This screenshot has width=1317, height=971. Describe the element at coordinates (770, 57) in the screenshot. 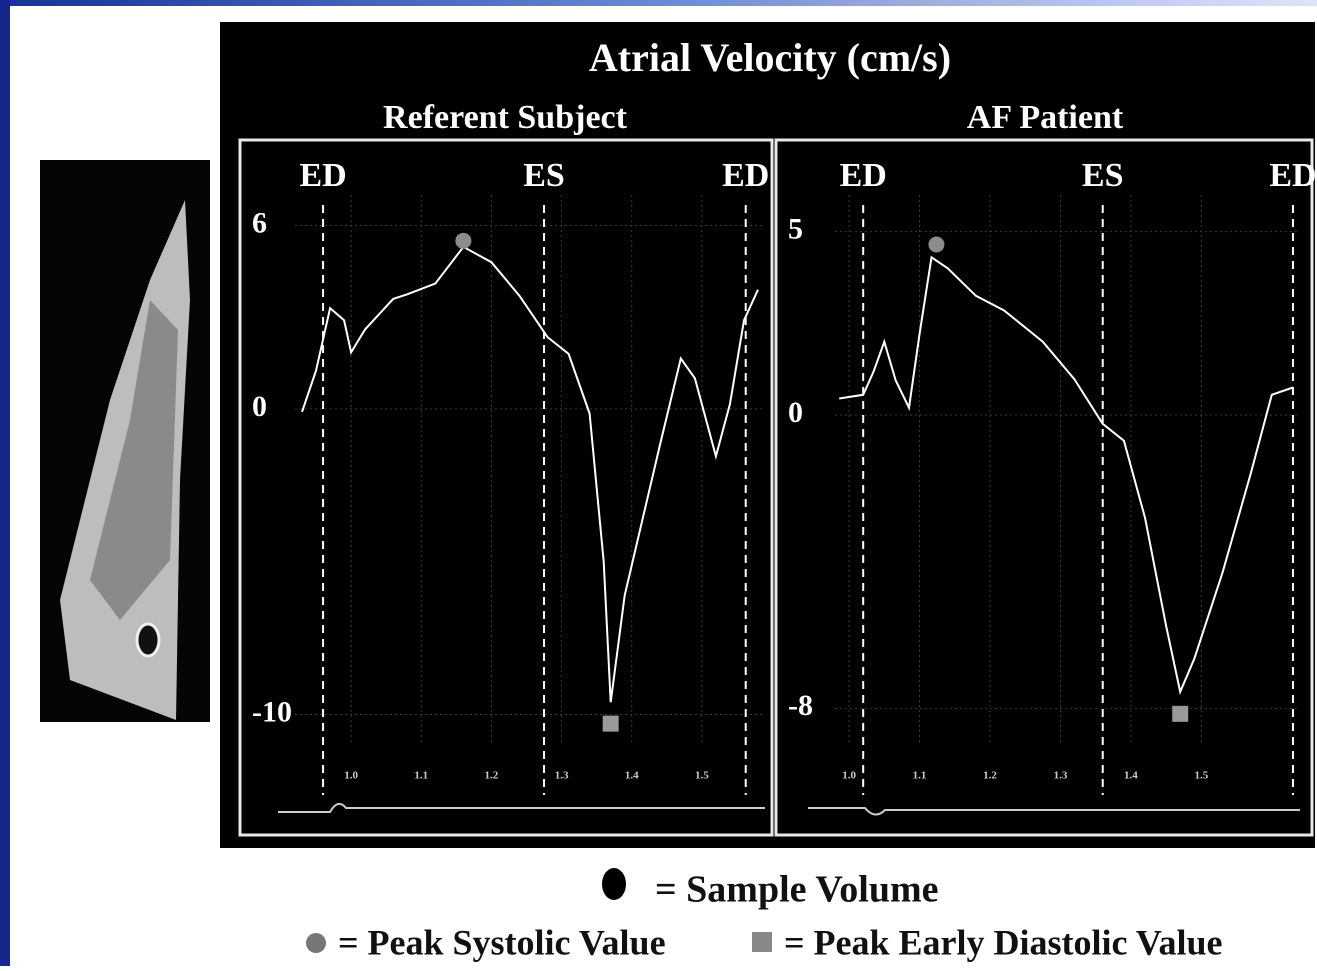

I see `figure-title: Atrial Velocity (cm/s)` at that location.